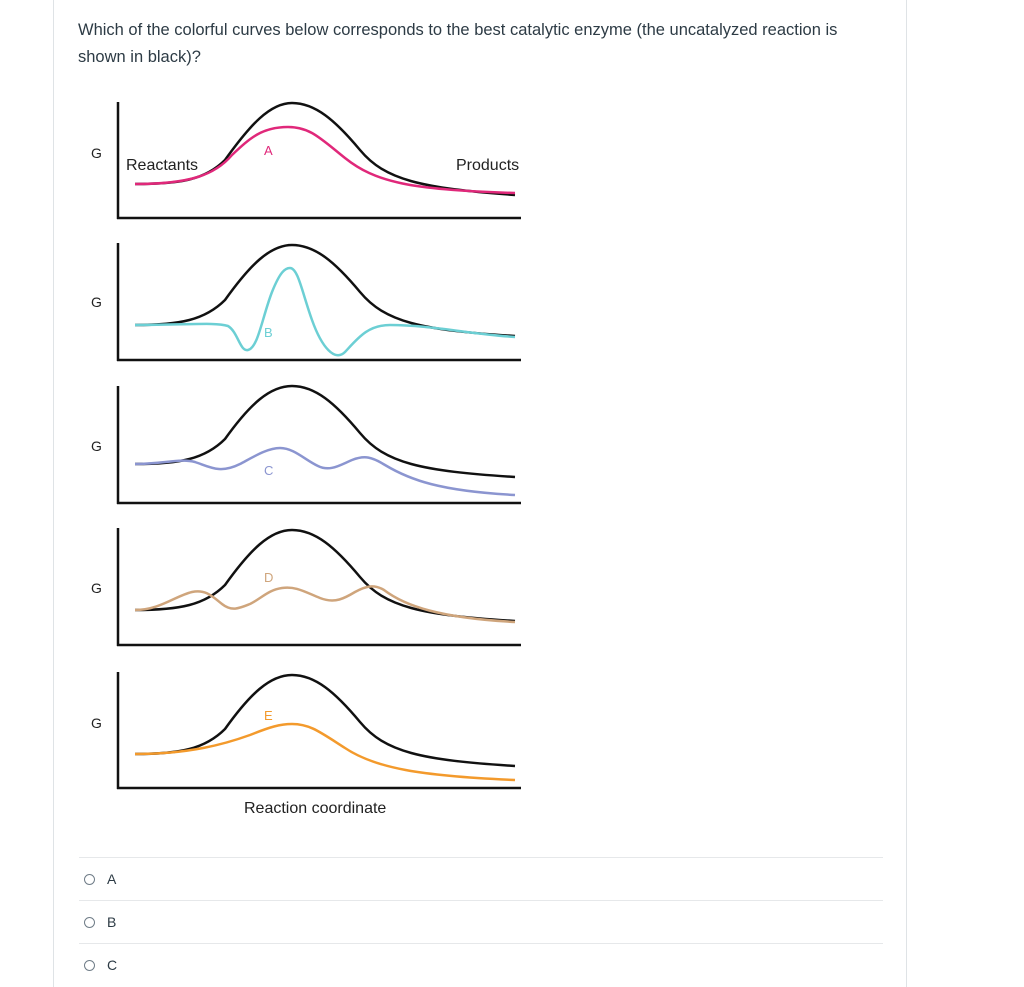  Describe the element at coordinates (268, 332) in the screenshot. I see `panel-b-curve-letter: B` at that location.